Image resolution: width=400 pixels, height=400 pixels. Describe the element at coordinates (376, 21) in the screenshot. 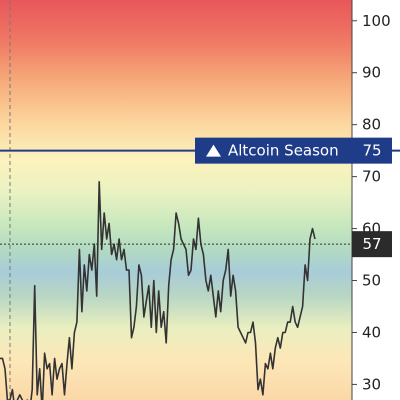

I see `y-tick-label: 100` at that location.